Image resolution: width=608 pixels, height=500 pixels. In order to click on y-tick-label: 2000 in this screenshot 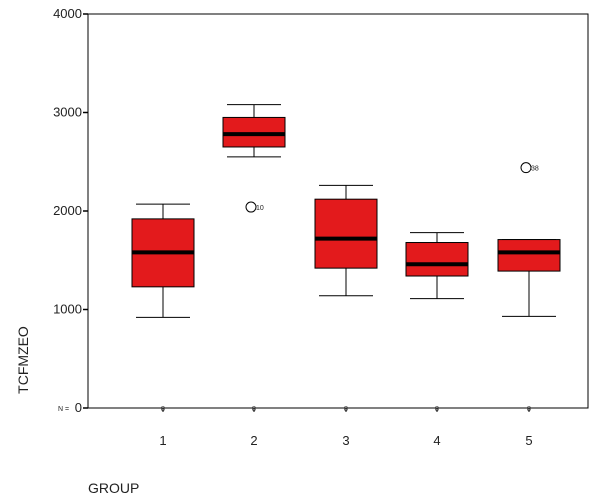, I will do `click(67, 210)`.